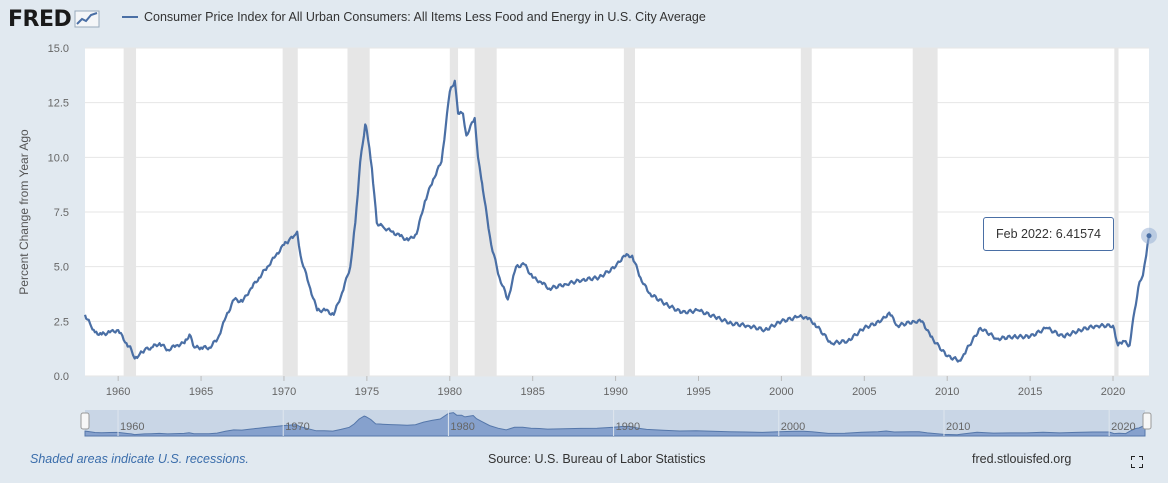 The height and width of the screenshot is (483, 1168). I want to click on tooltip-value: 6.41574, so click(1078, 234).